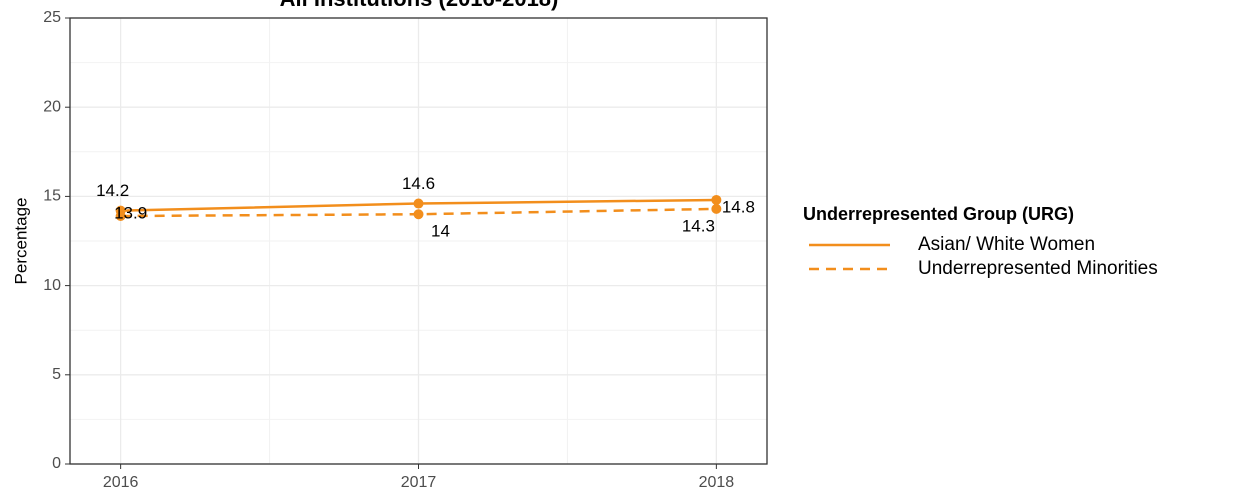 The height and width of the screenshot is (494, 1238). What do you see at coordinates (698, 225) in the screenshot?
I see `data-label: 14.3` at bounding box center [698, 225].